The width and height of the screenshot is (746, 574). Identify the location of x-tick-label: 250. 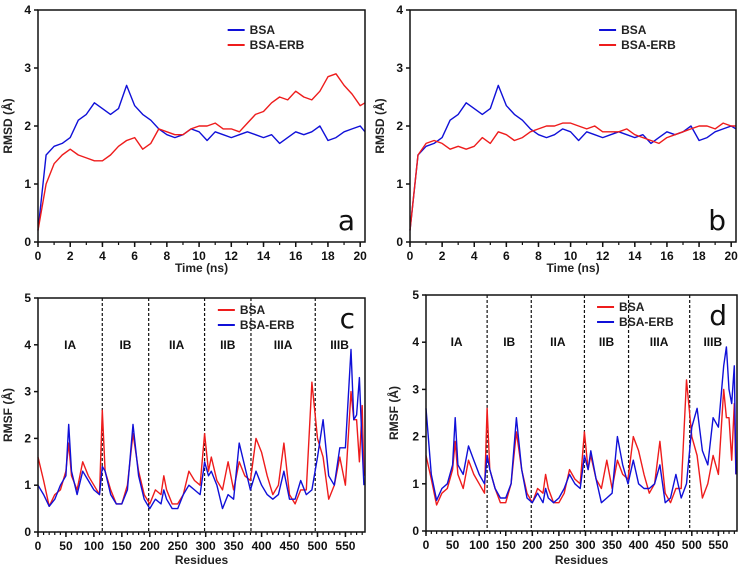
(559, 545).